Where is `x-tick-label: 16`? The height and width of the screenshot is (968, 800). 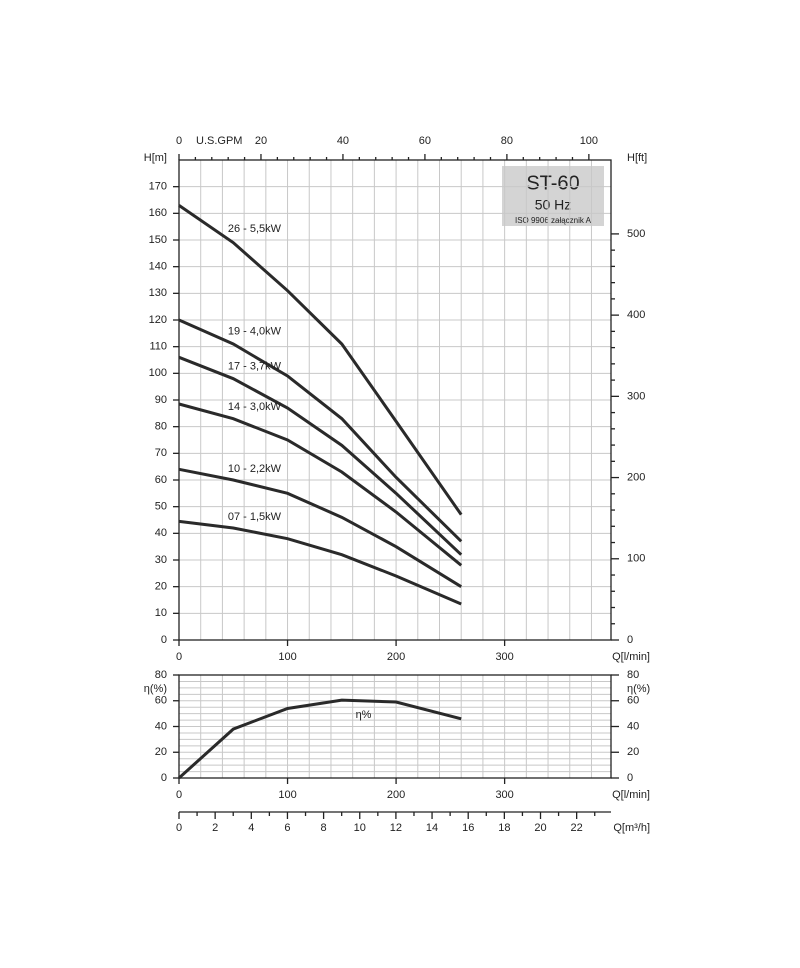
x-tick-label: 16 is located at coordinates (468, 828).